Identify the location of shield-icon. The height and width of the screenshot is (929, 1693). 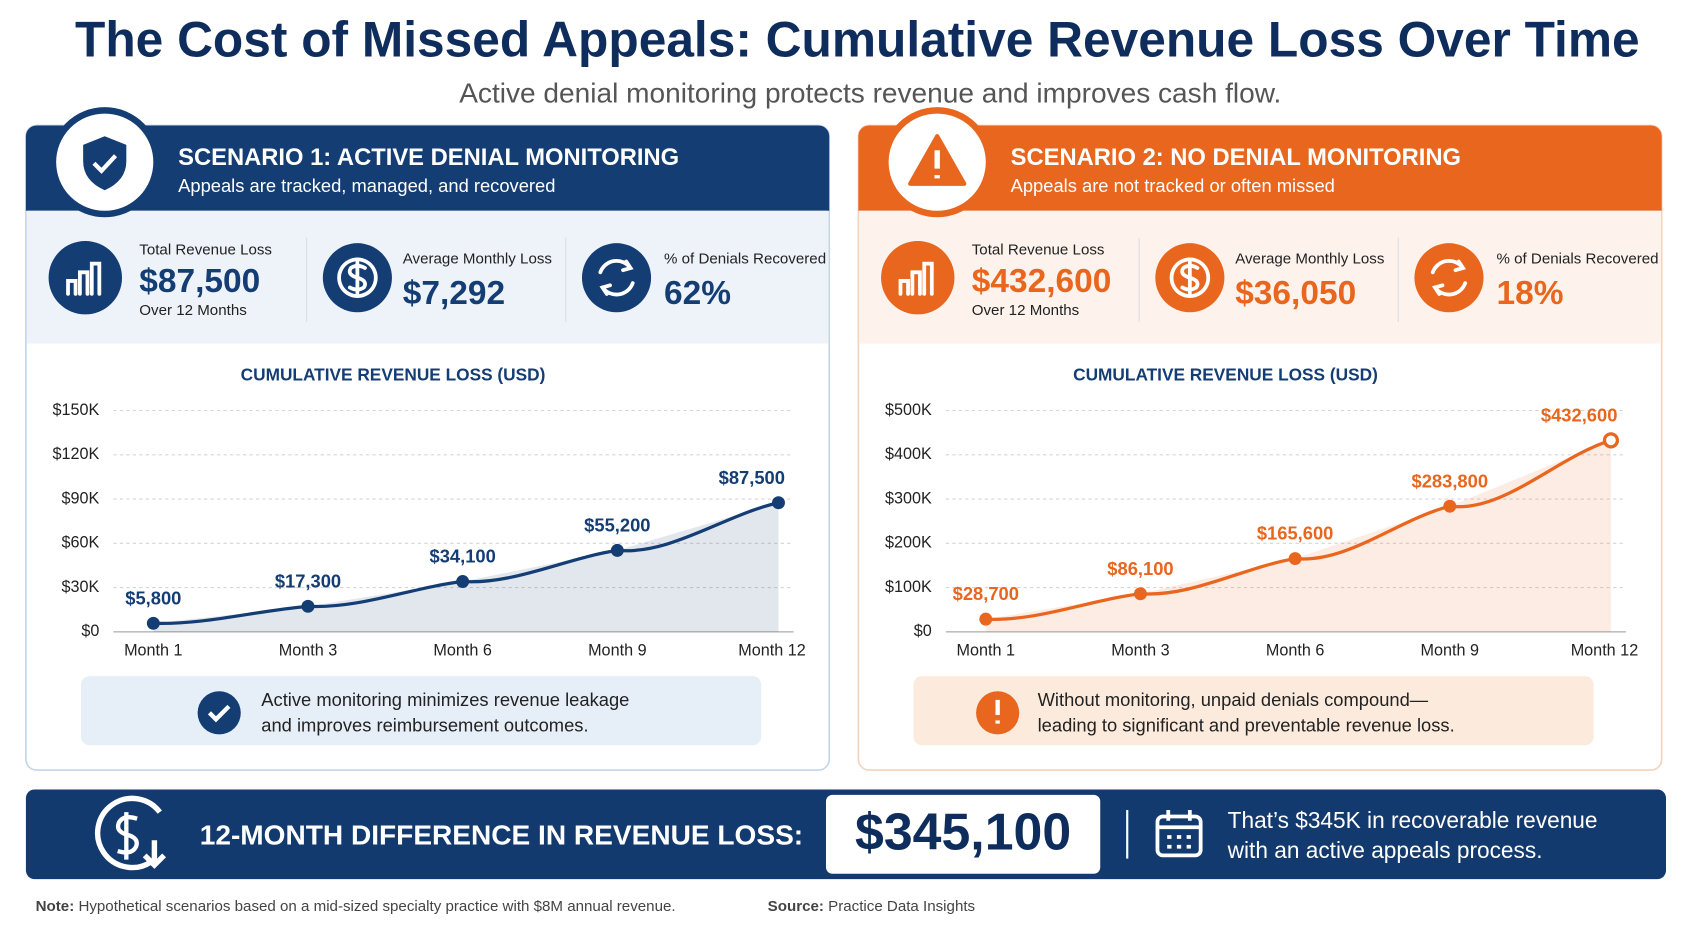
(105, 163).